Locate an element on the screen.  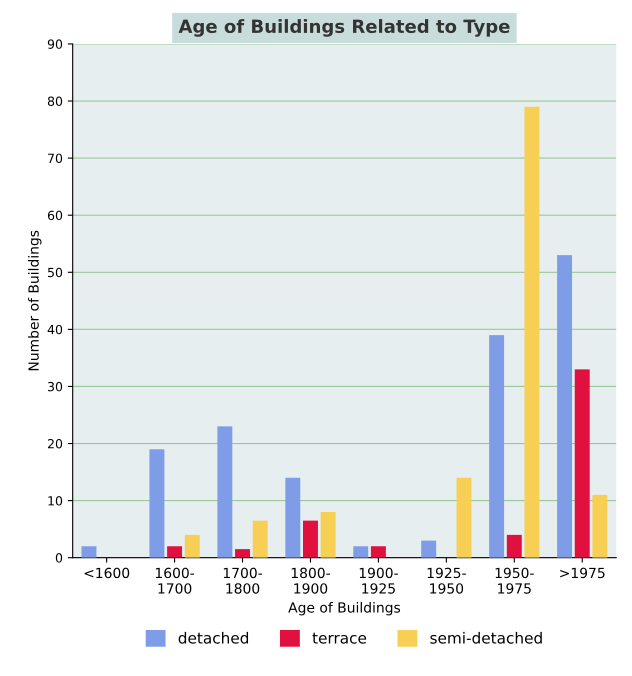
chart-title: Age of Buildings Related to Type is located at coordinates (344, 28).